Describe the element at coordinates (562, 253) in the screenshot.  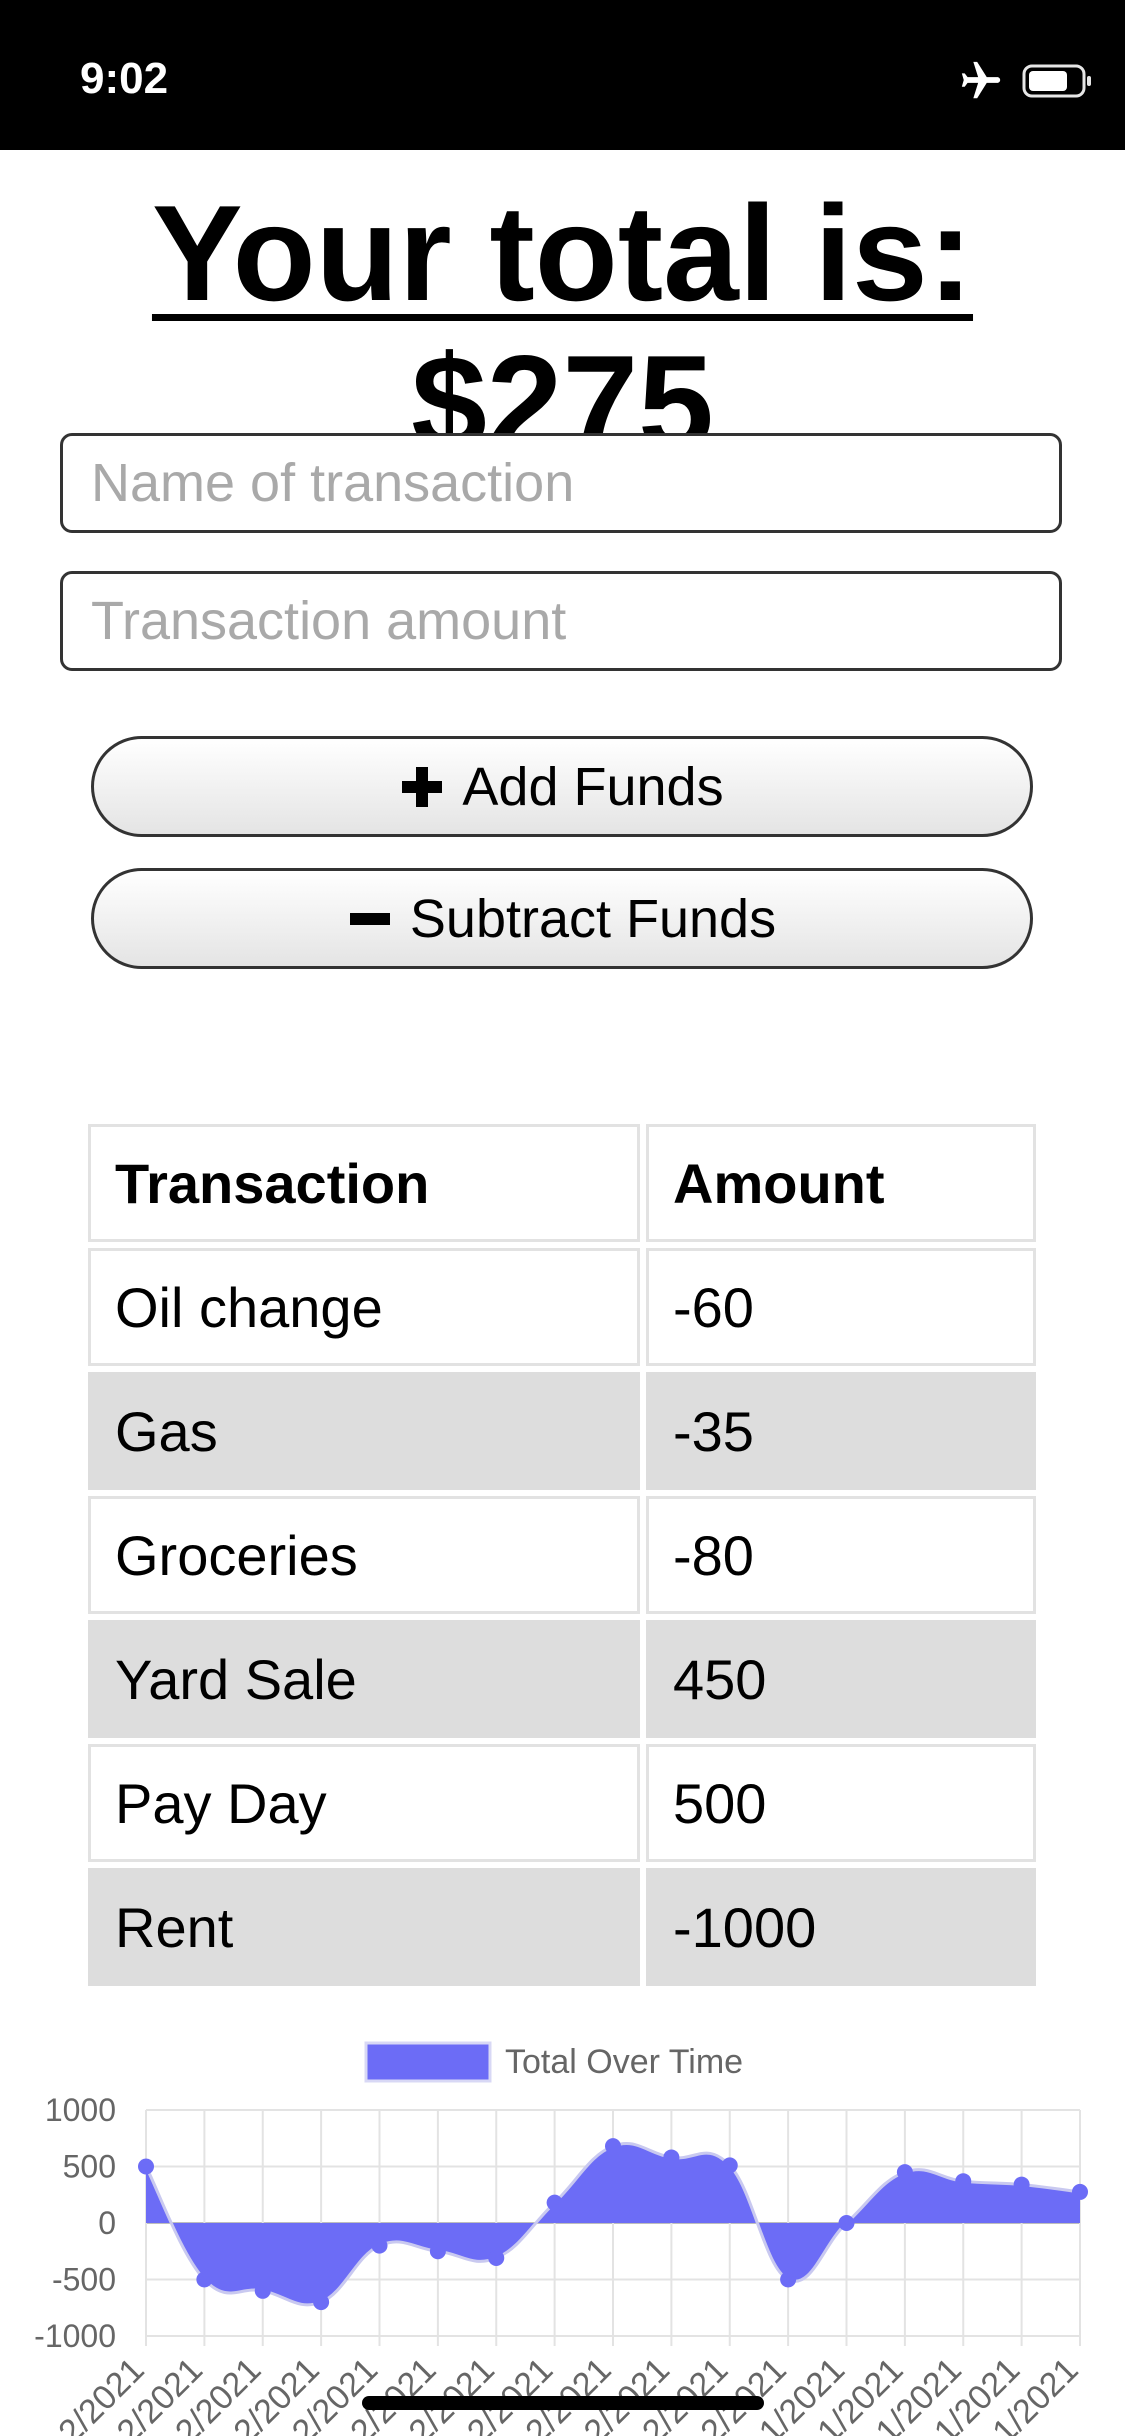
I see `total-label: Your total is:` at that location.